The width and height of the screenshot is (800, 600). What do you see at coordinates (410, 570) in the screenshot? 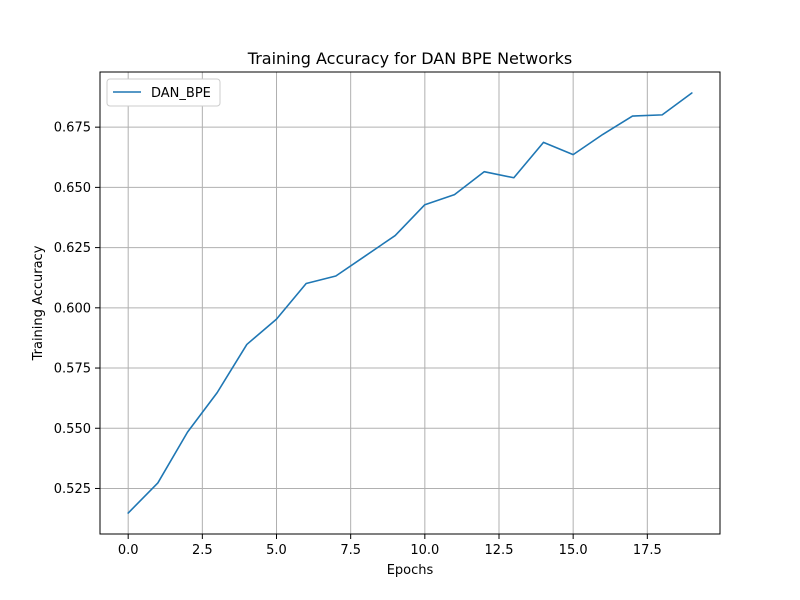
I see `x-axis-label: Epochs` at bounding box center [410, 570].